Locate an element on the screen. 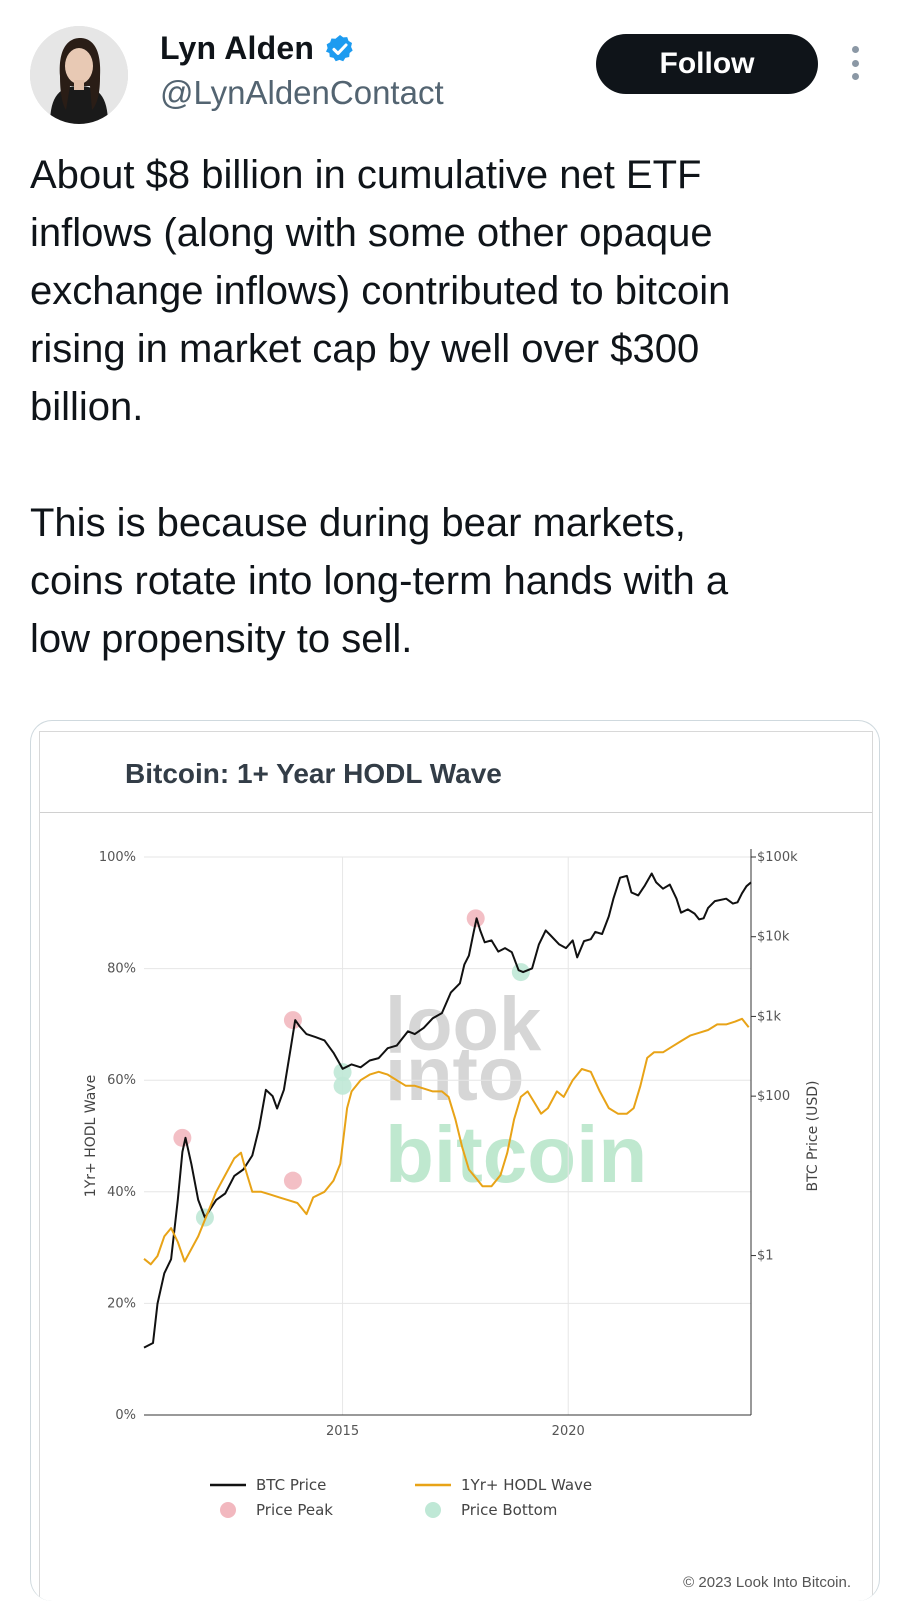  legend-label: 1Yr+ HODL Wave is located at coordinates (526, 1485).